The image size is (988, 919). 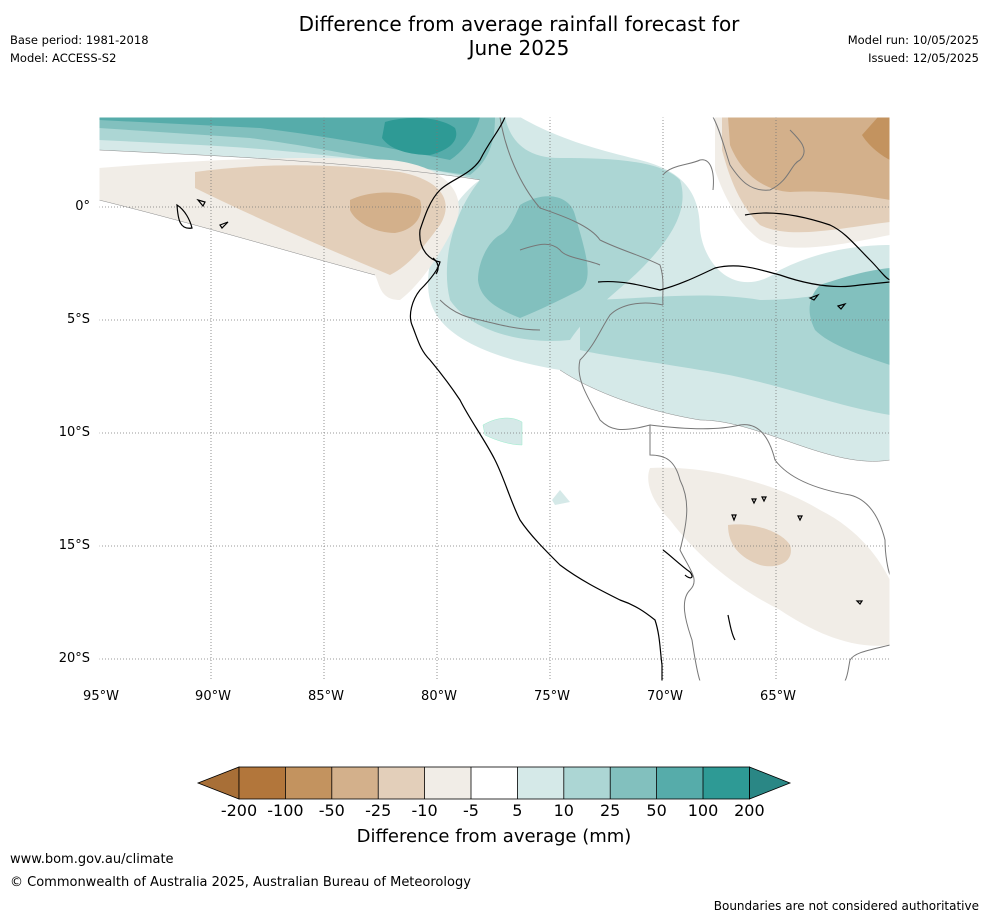 I want to click on issued-text: Issued: 12/05/2025, so click(x=923, y=58).